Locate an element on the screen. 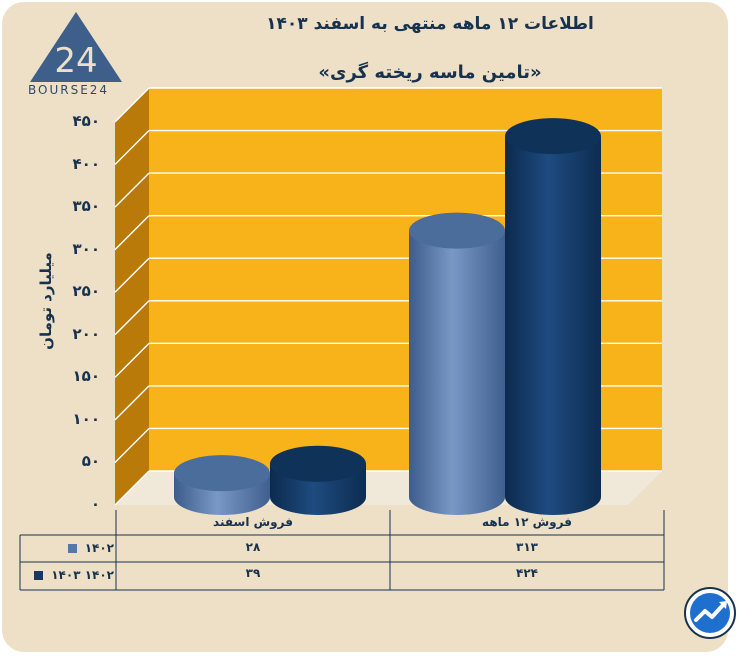 This screenshot has width=756, height=656. y-tick-label: ۱۰۰ is located at coordinates (86, 418).